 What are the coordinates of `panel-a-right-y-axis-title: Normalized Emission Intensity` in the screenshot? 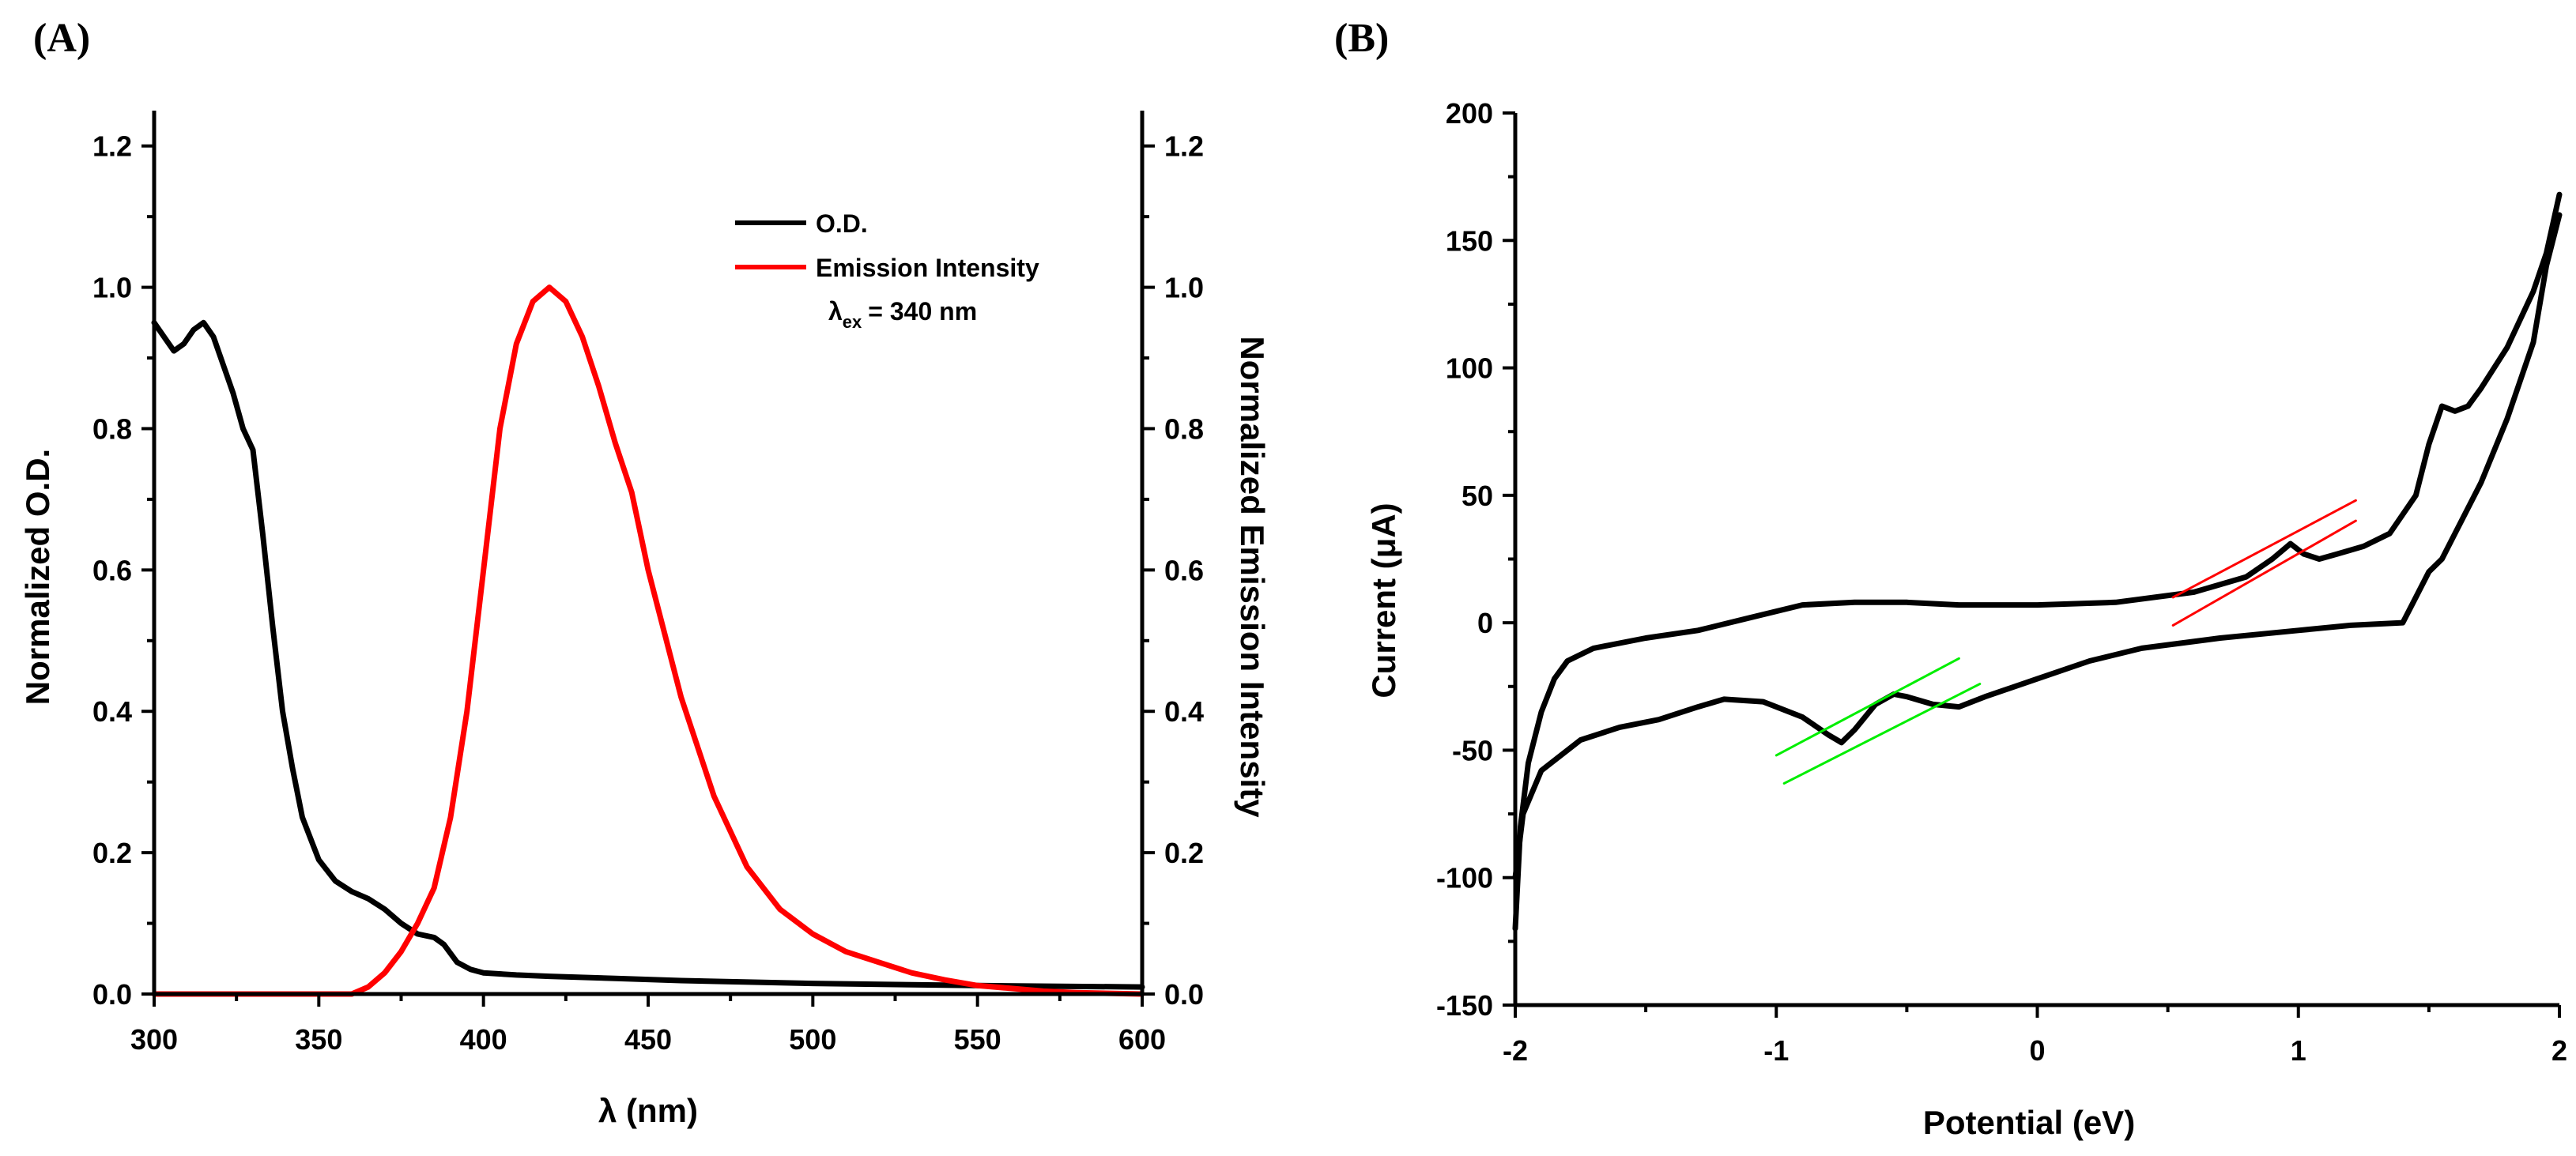 It's located at (1252, 577).